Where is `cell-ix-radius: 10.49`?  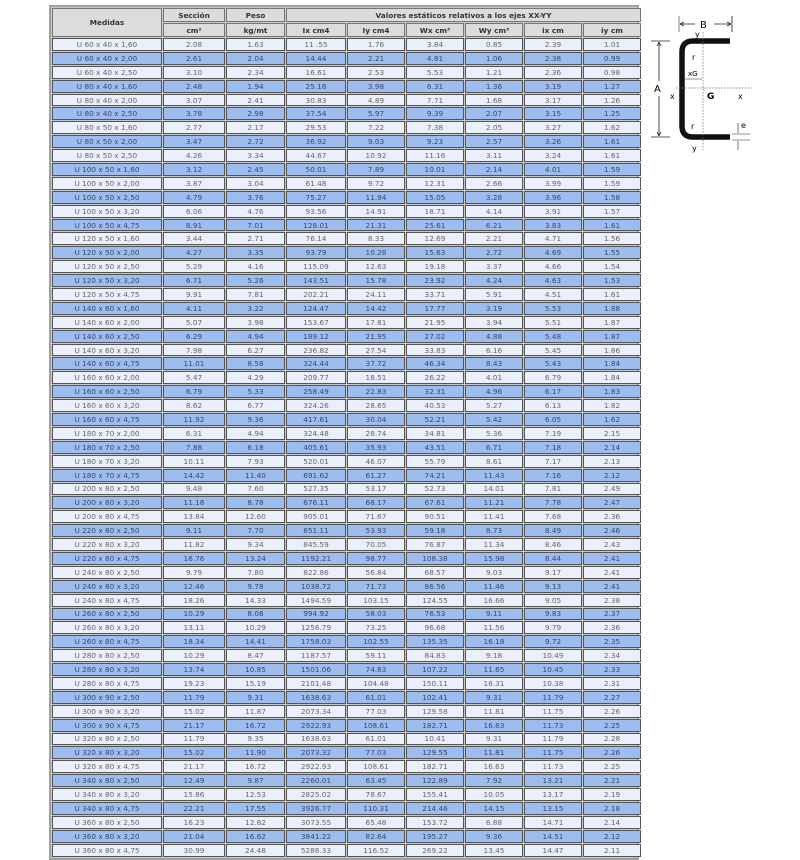
cell-ix-radius: 10.49 is located at coordinates (553, 656).